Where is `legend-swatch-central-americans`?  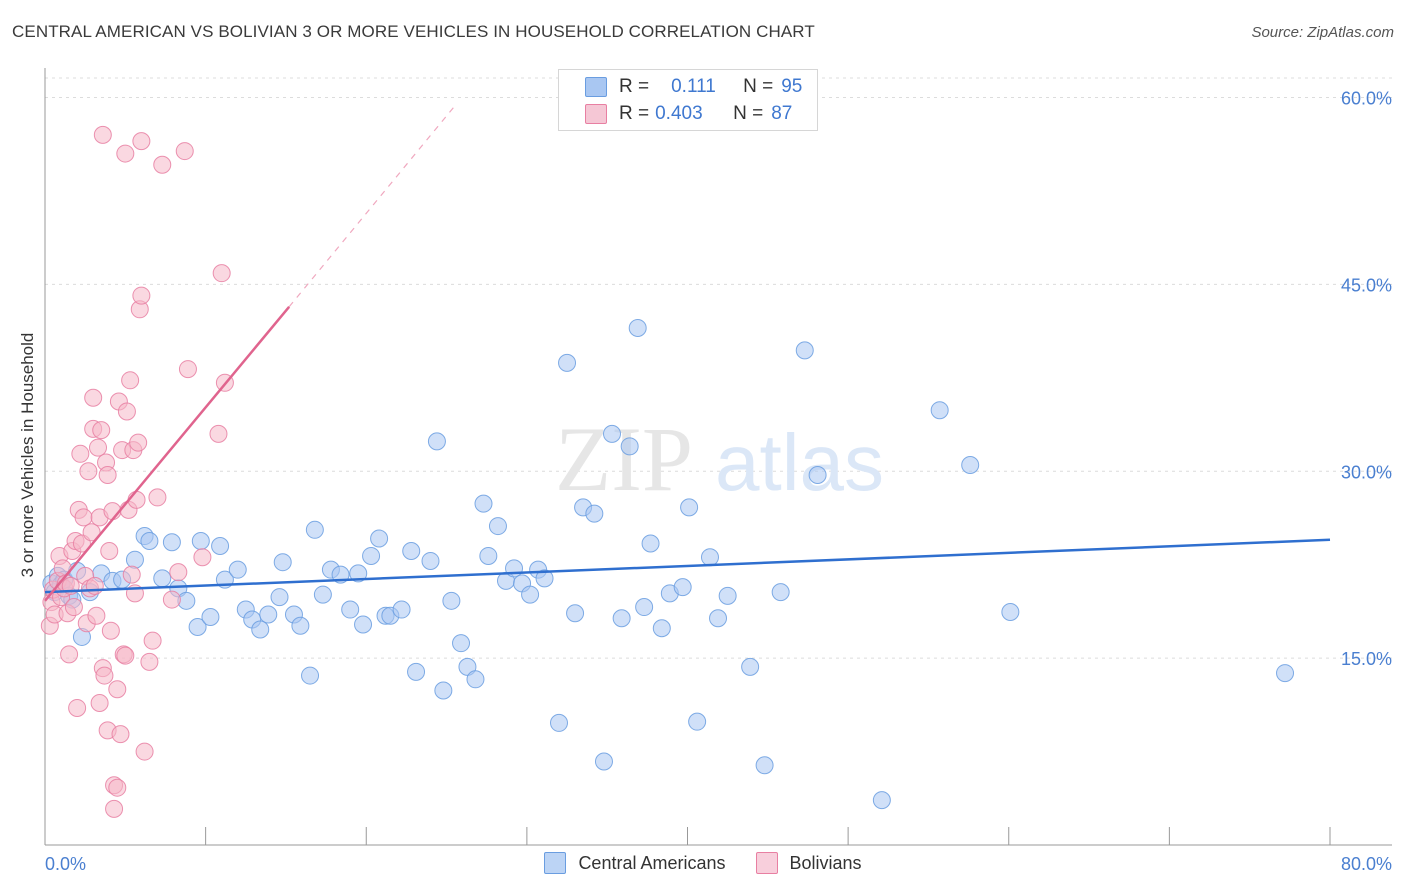
legend-swatch-central-americans is located at coordinates (555, 863).